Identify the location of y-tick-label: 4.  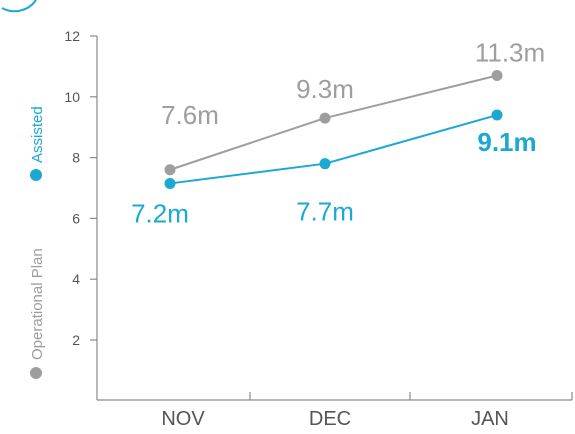
(76, 279).